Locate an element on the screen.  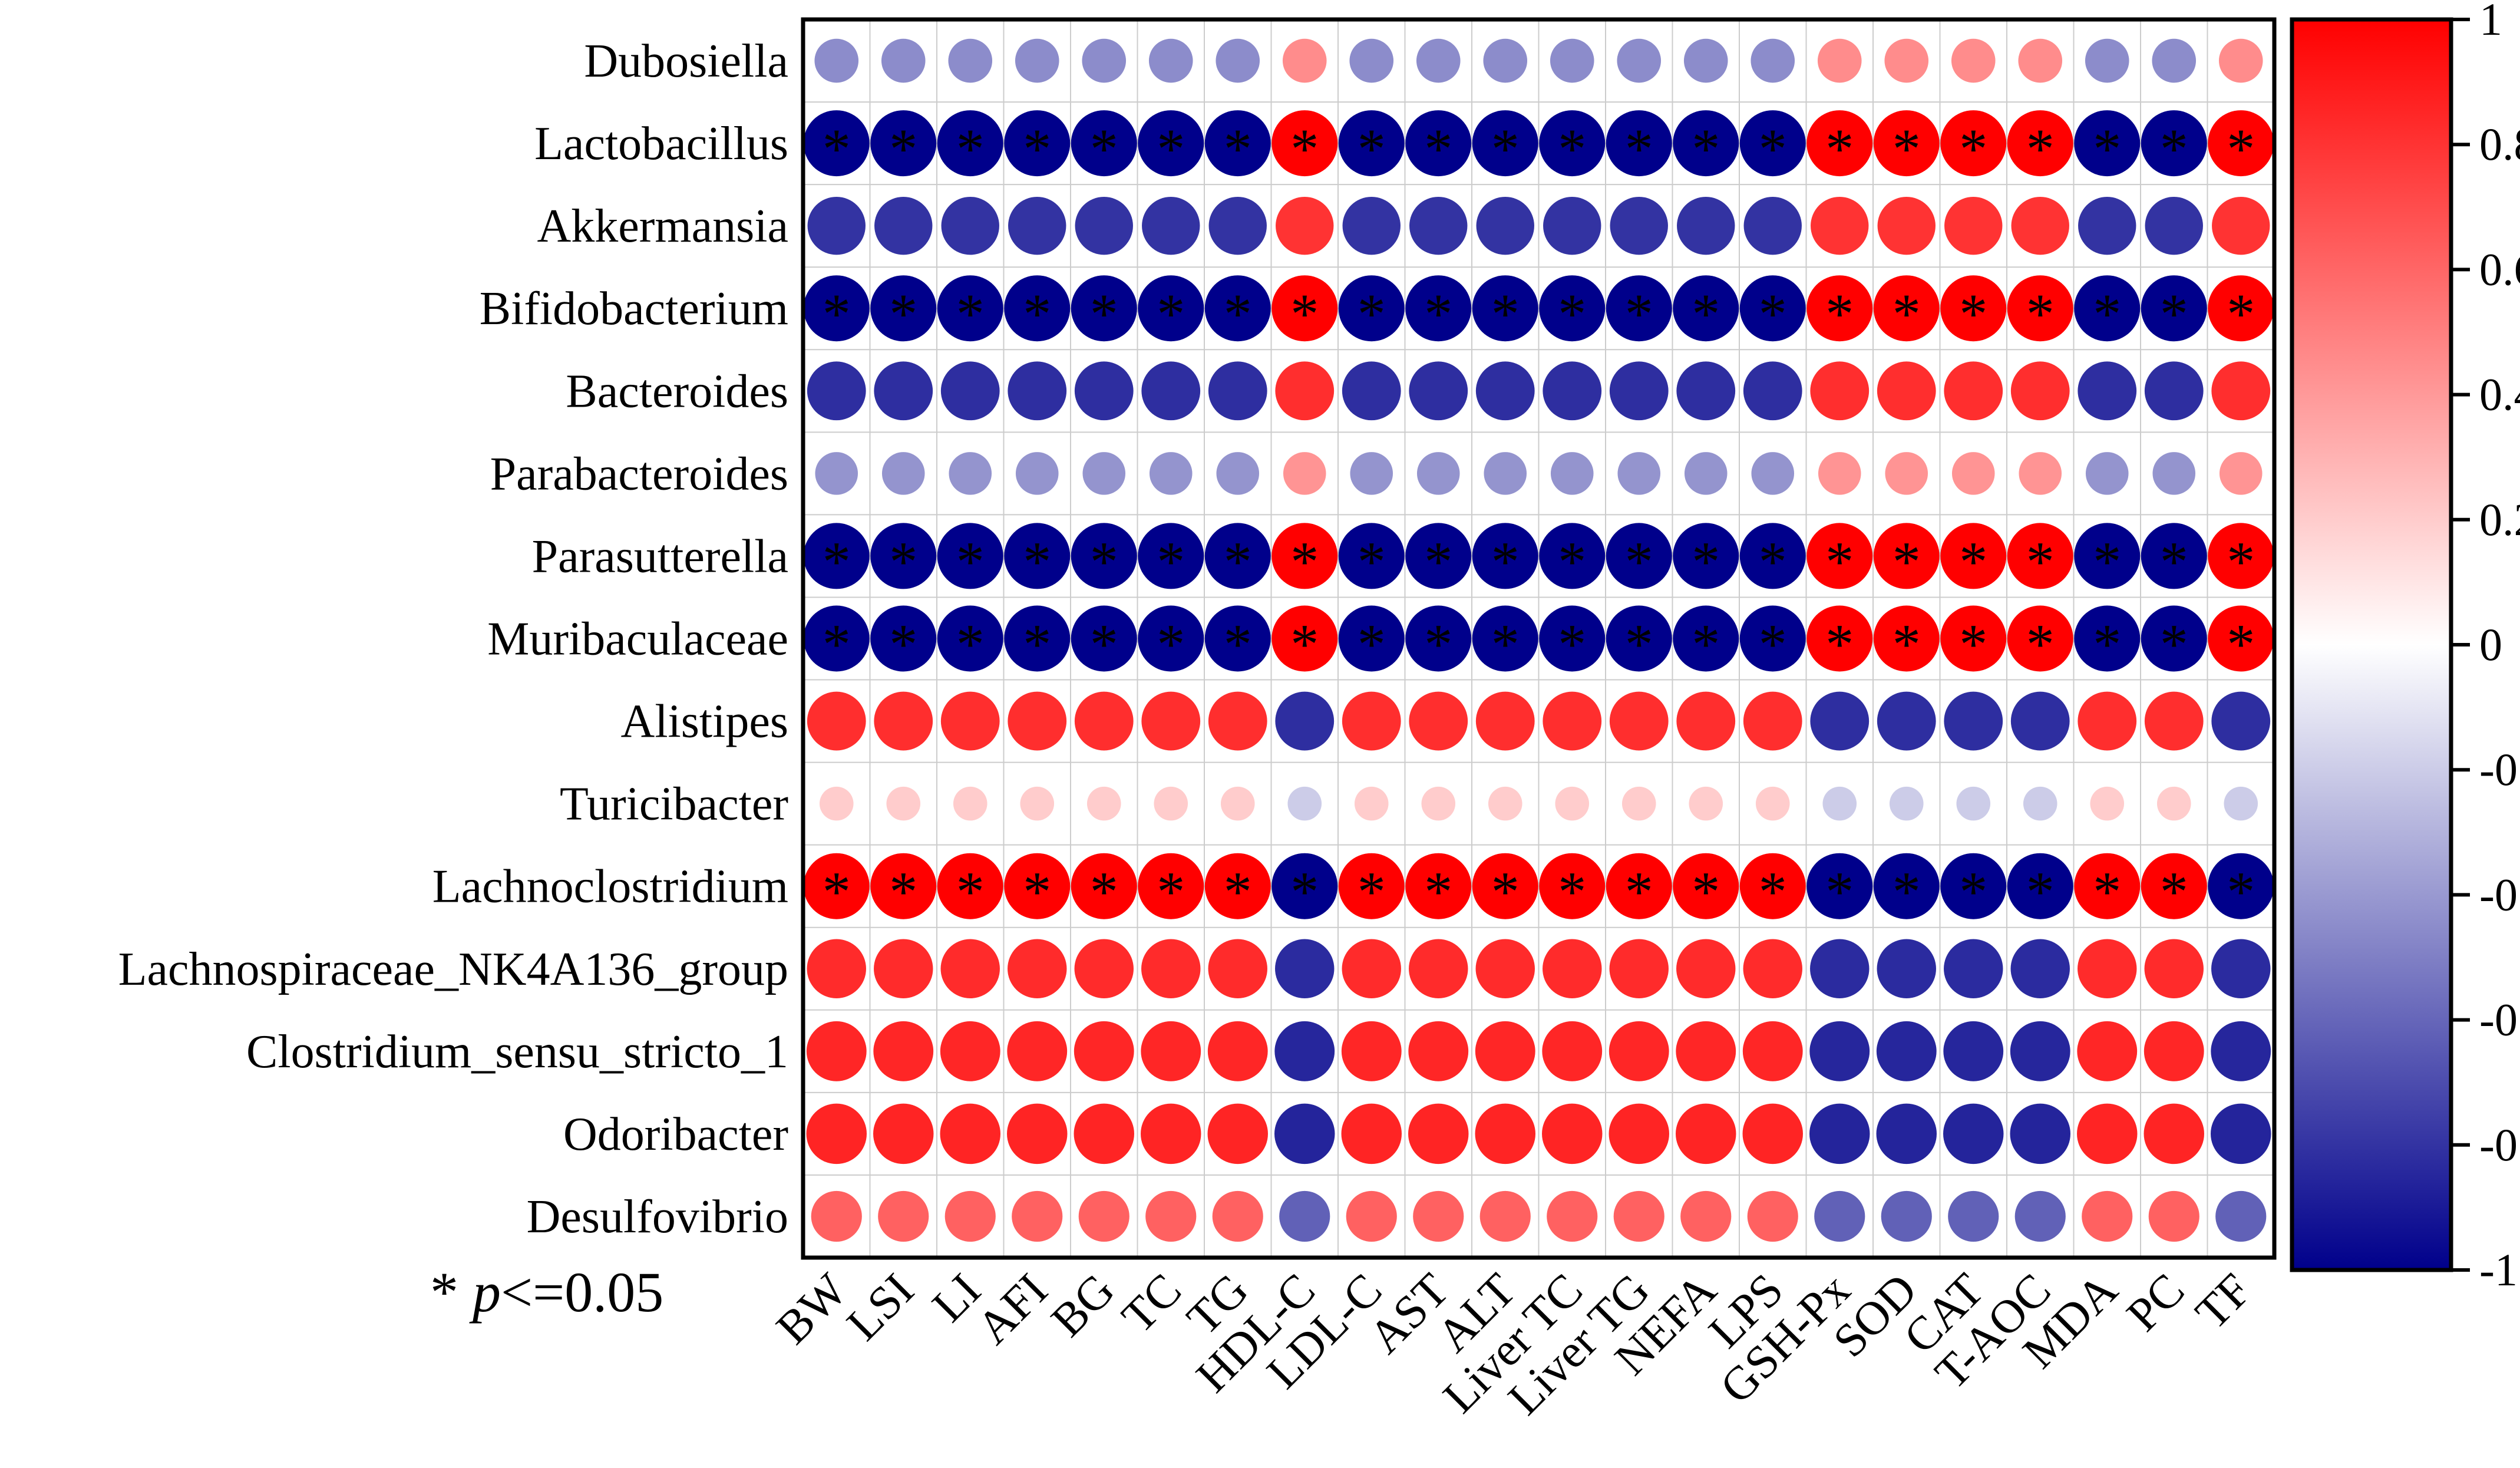
significance-footnote: * p<=0.05 is located at coordinates (546, 1292).